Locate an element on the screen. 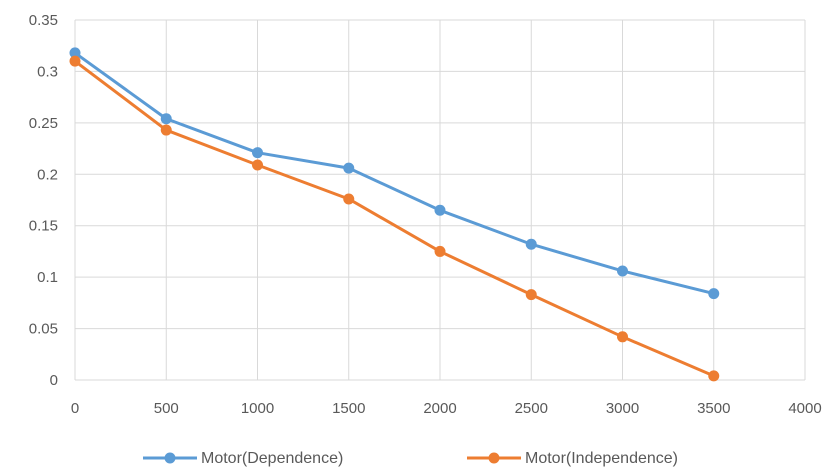 Image resolution: width=835 pixels, height=474 pixels. x-tick-label: 2500 is located at coordinates (531, 408).